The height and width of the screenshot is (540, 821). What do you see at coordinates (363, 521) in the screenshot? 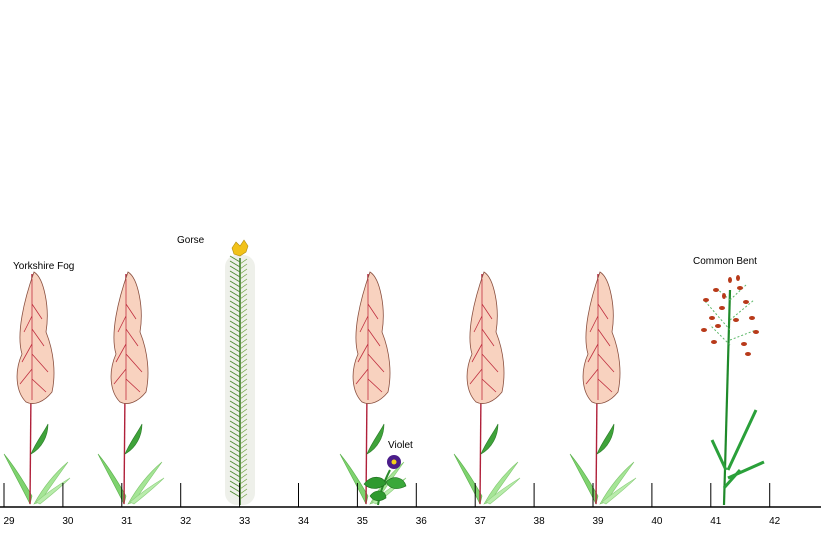
I see `ruler-label: 35` at bounding box center [363, 521].